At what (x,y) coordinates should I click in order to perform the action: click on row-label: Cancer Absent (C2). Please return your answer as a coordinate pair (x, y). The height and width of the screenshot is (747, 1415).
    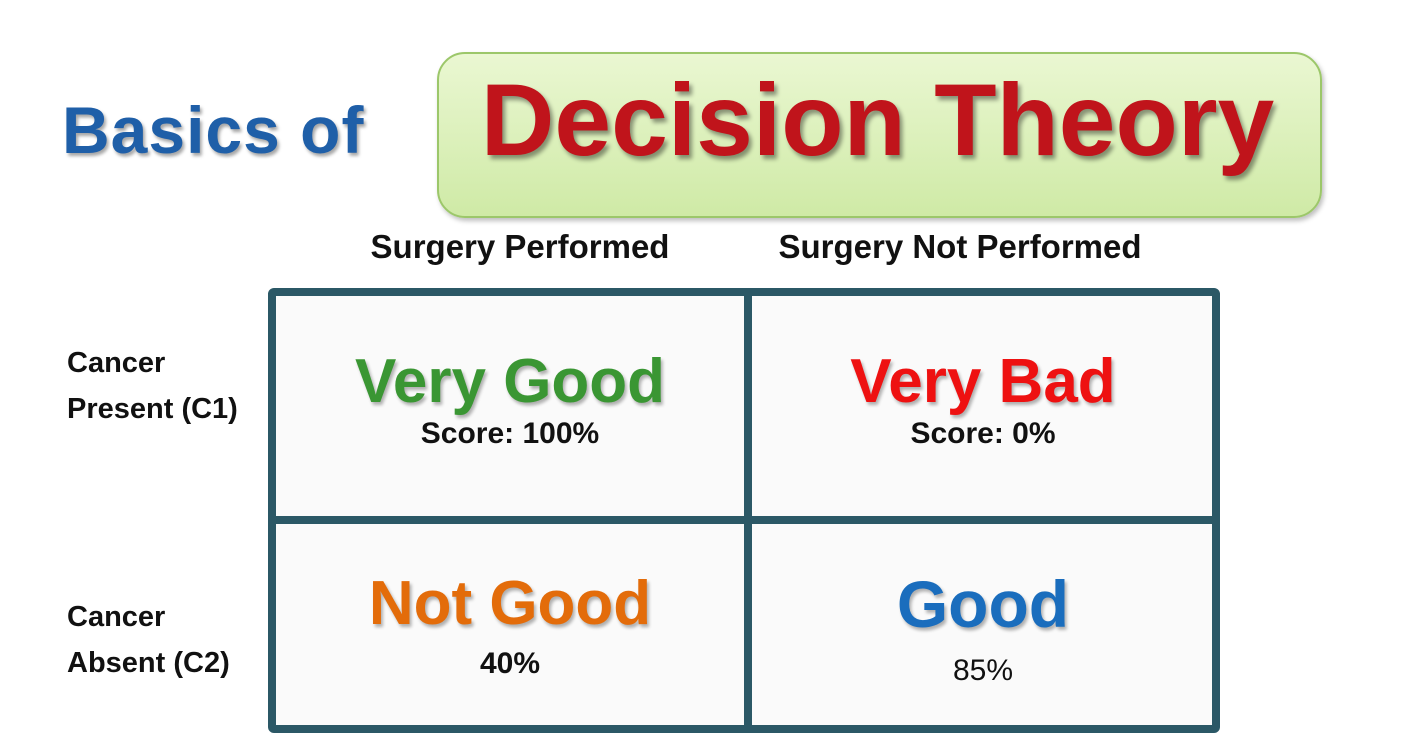
    Looking at the image, I should click on (148, 640).